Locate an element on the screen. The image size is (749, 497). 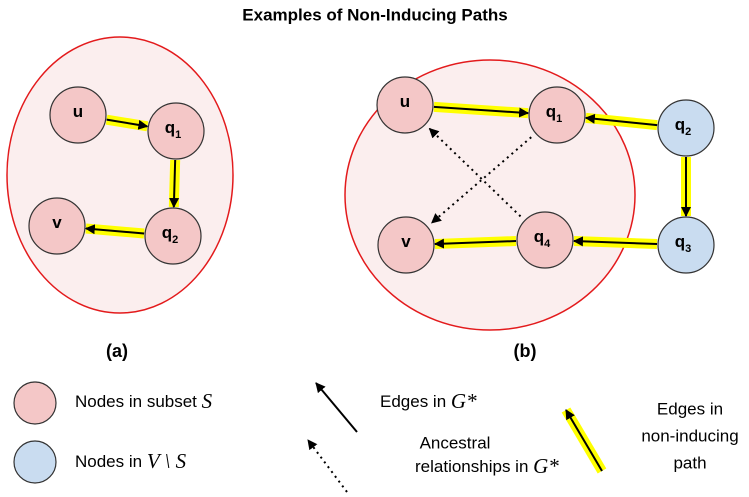
node-label: q4 is located at coordinates (542, 238).